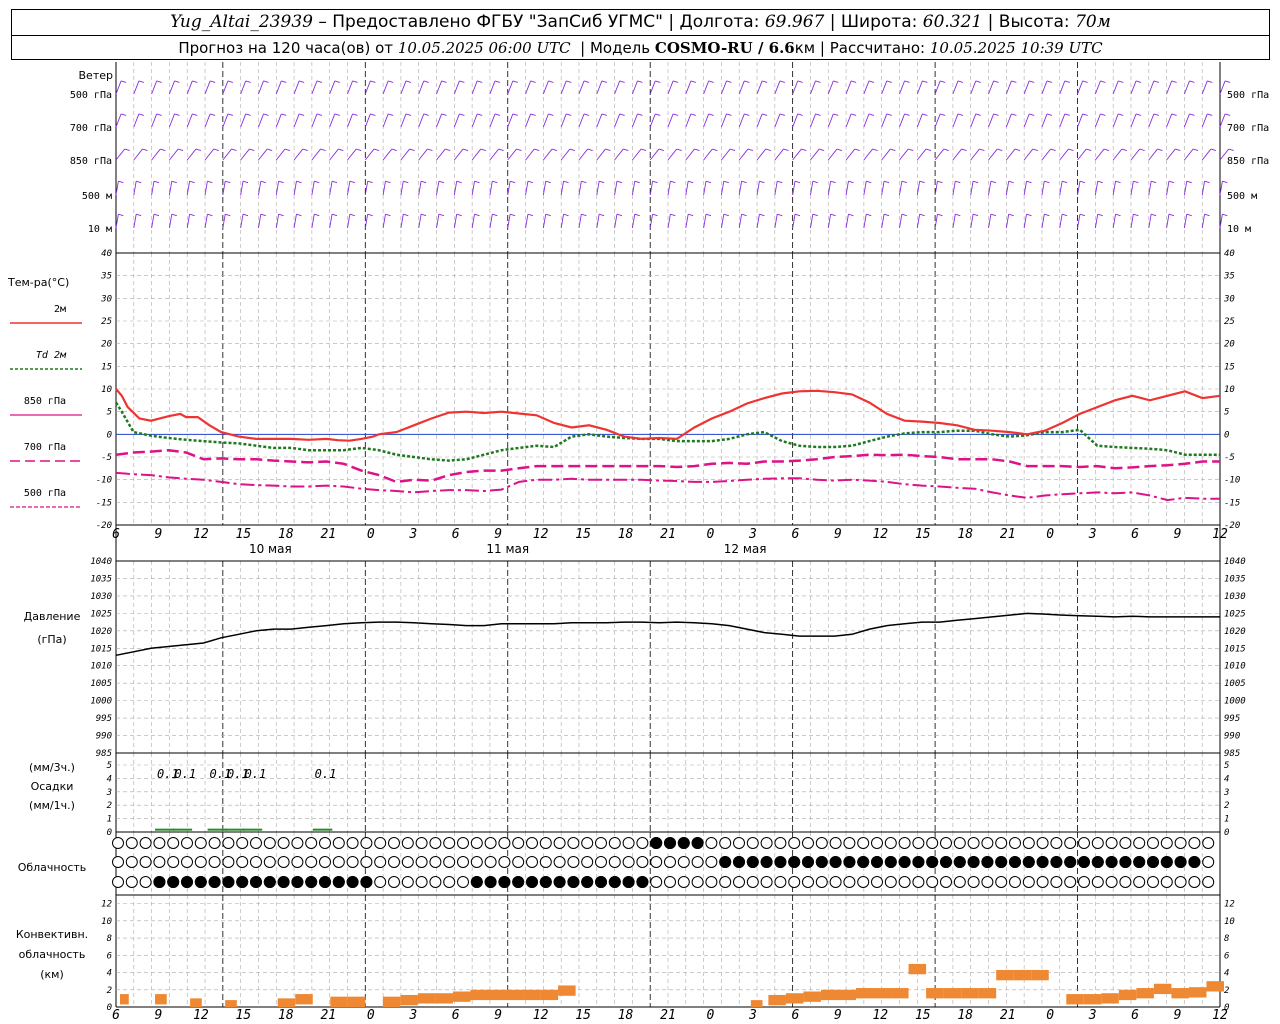 The height and width of the screenshot is (1024, 1280). Describe the element at coordinates (1248, 95) in the screenshot. I see `wind-level-label-right: 500 гПа` at that location.